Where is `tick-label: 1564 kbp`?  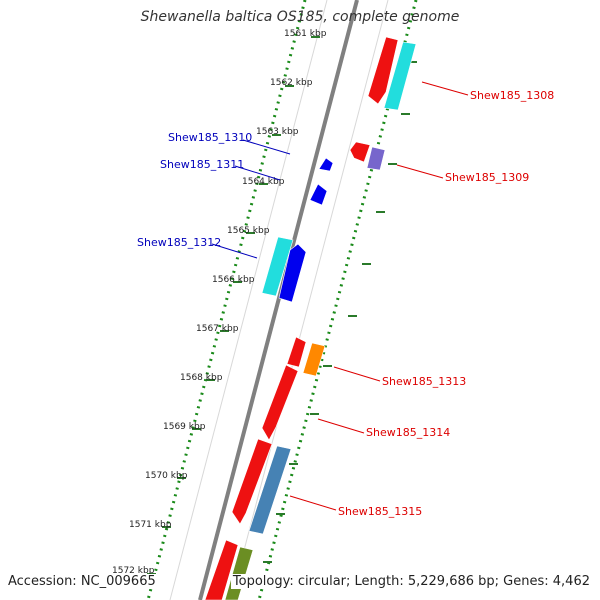 tick-label: 1564 kbp is located at coordinates (263, 182).